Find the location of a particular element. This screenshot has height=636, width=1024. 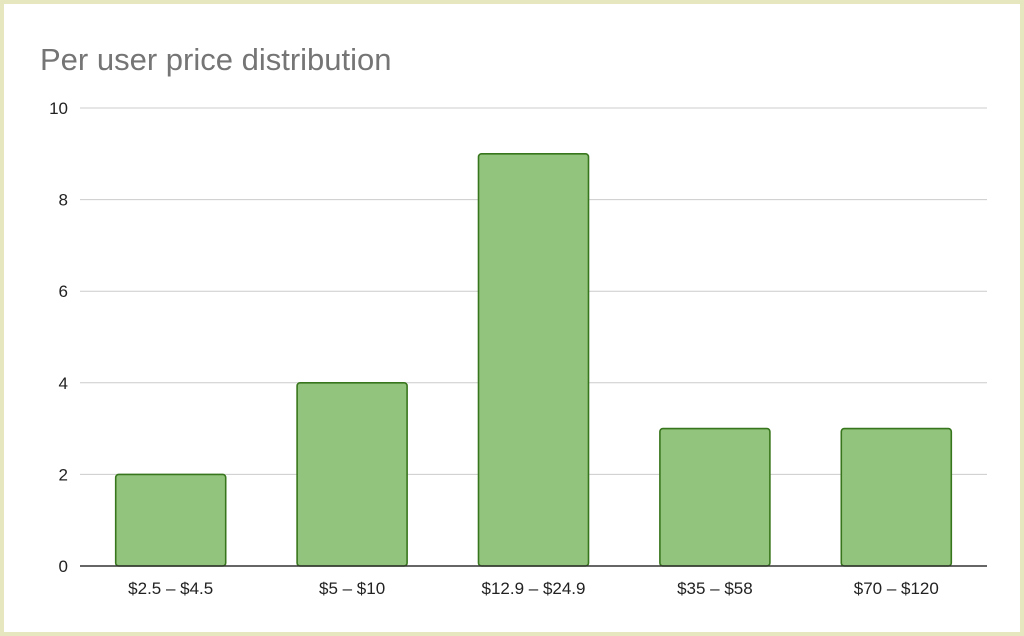

chart-title: Per user price distribution is located at coordinates (216, 59).